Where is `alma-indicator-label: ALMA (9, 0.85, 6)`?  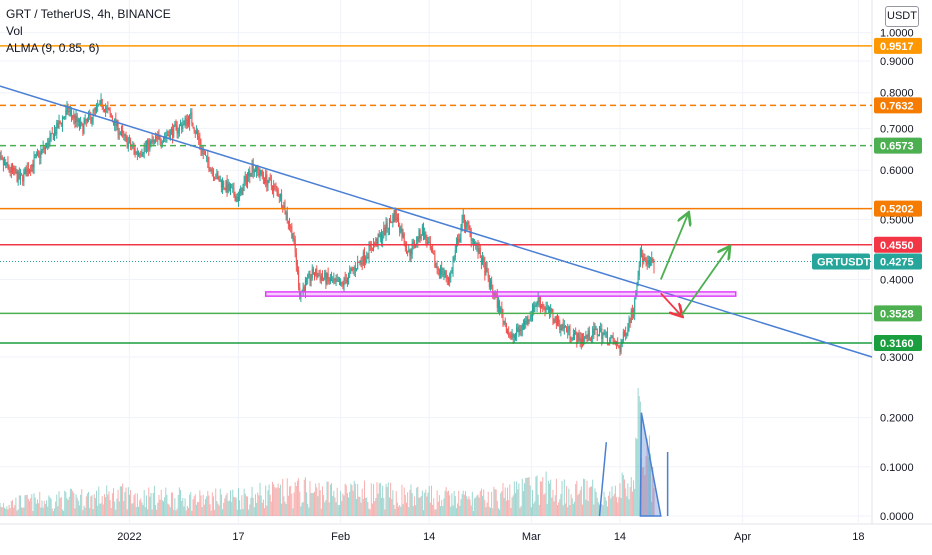 alma-indicator-label: ALMA (9, 0.85, 6) is located at coordinates (53, 48).